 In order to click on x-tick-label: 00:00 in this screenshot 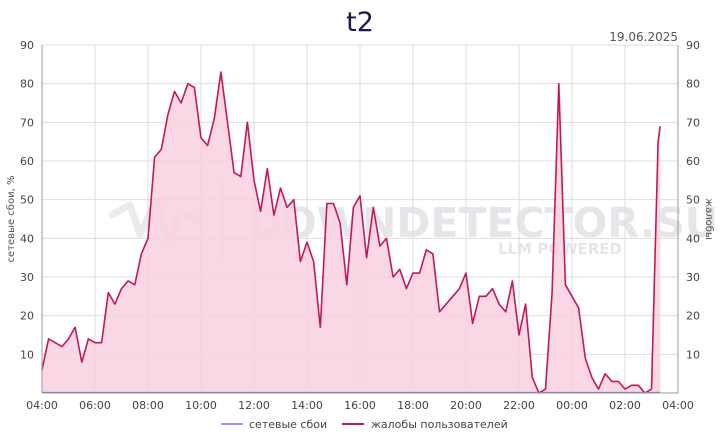, I will do `click(572, 405)`.